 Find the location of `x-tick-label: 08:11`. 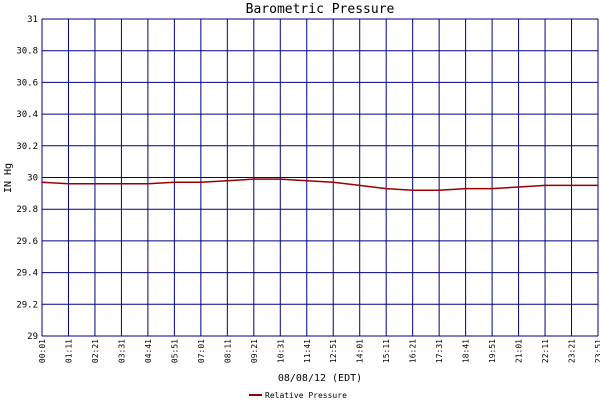

x-tick-label: 08:11 is located at coordinates (227, 351).